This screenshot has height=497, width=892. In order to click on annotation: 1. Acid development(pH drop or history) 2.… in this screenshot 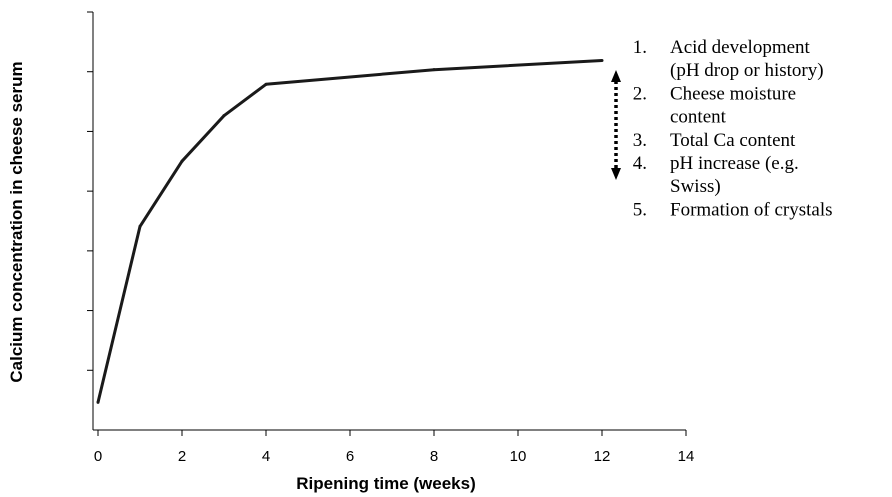, I will do `click(722, 128)`.